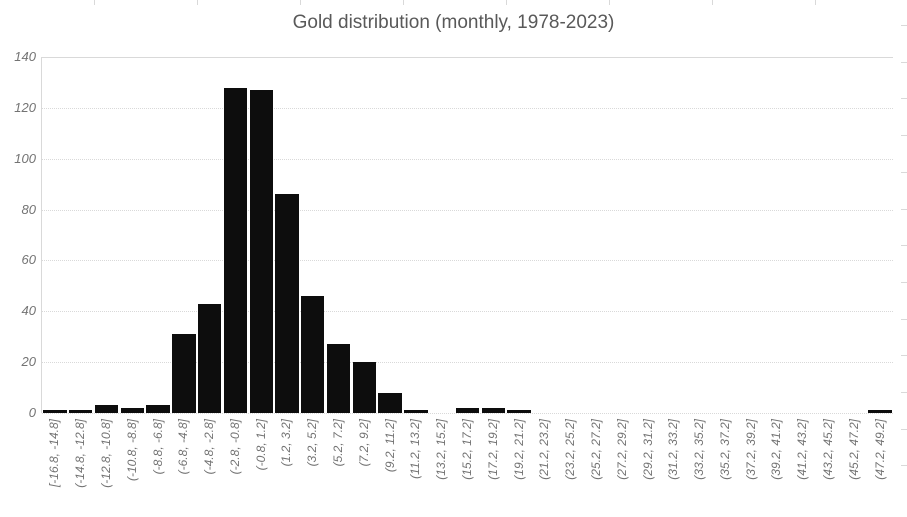 The height and width of the screenshot is (517, 907). Describe the element at coordinates (363, 443) in the screenshot. I see `x-axis-tick-label: (7.2, 9.2]` at that location.